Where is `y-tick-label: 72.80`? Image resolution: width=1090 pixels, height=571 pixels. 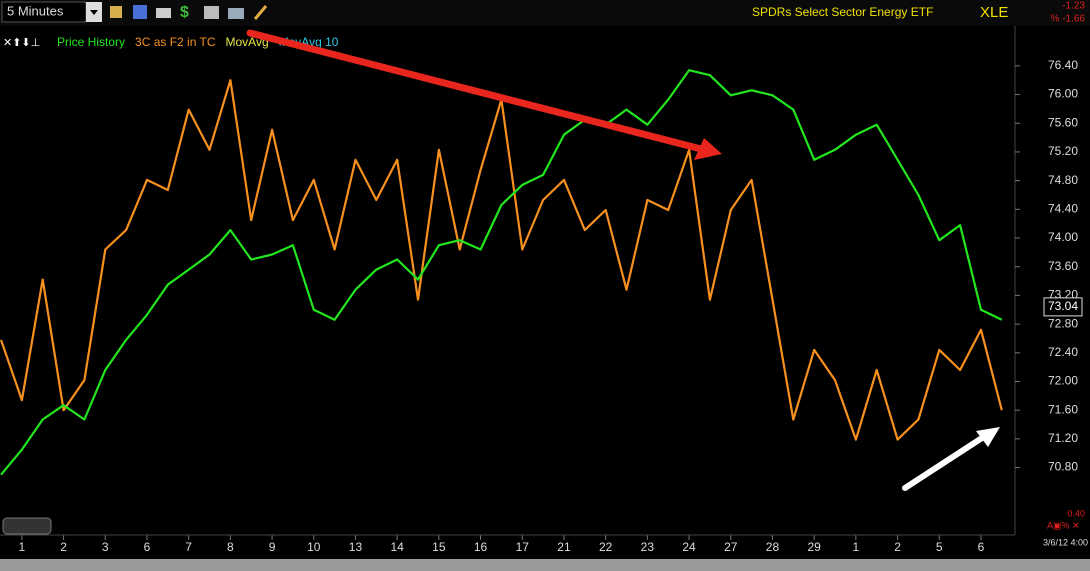
y-tick-label: 72.80 is located at coordinates (1063, 323).